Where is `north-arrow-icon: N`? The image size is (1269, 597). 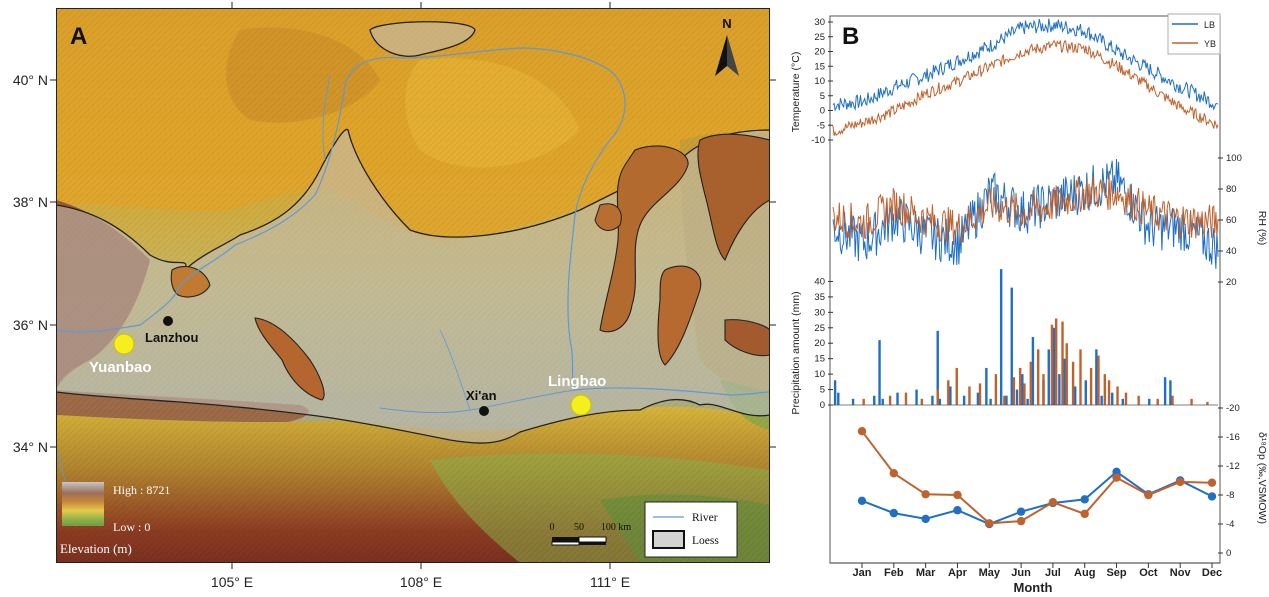 north-arrow-icon: N is located at coordinates (727, 46).